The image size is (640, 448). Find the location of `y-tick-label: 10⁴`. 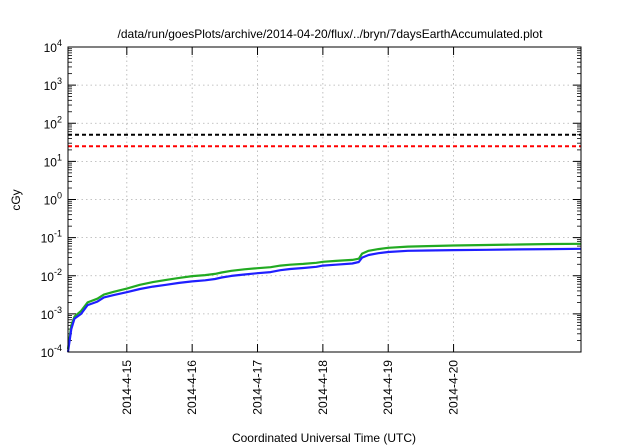

y-tick-label: 10⁴ is located at coordinates (53, 46).